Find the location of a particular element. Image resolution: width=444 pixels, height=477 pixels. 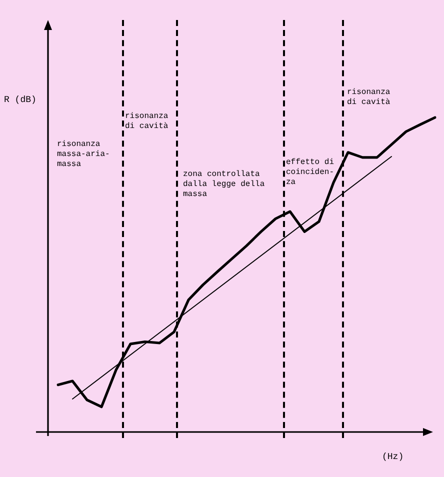

text: risonanza di cavità is located at coordinates (368, 98).